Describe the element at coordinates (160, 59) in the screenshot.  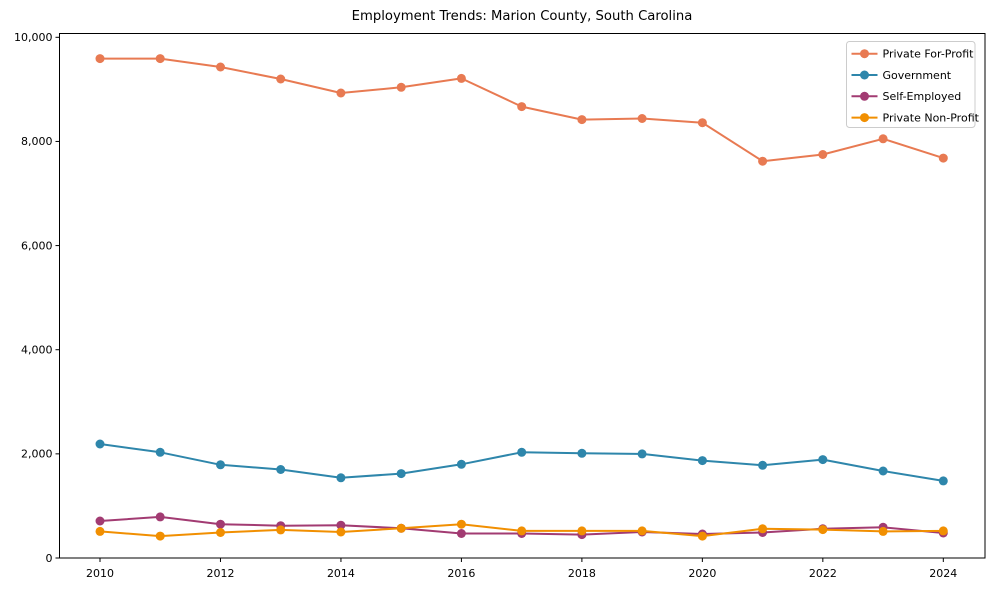
I see `data-point-private-for-profit-2011` at that location.